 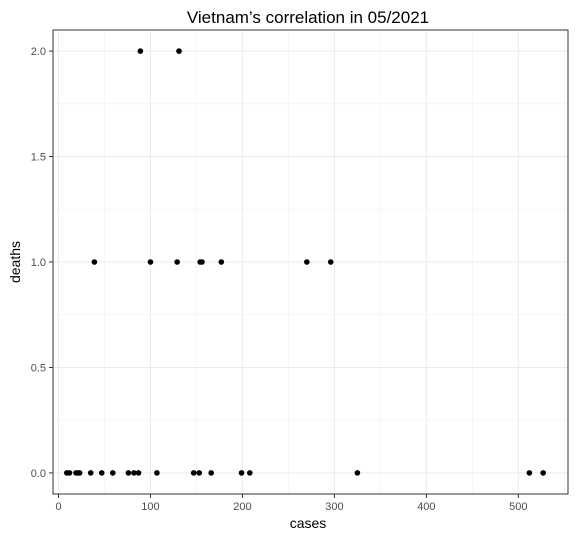 What do you see at coordinates (38, 158) in the screenshot?
I see `y-tick-label: 1.5` at bounding box center [38, 158].